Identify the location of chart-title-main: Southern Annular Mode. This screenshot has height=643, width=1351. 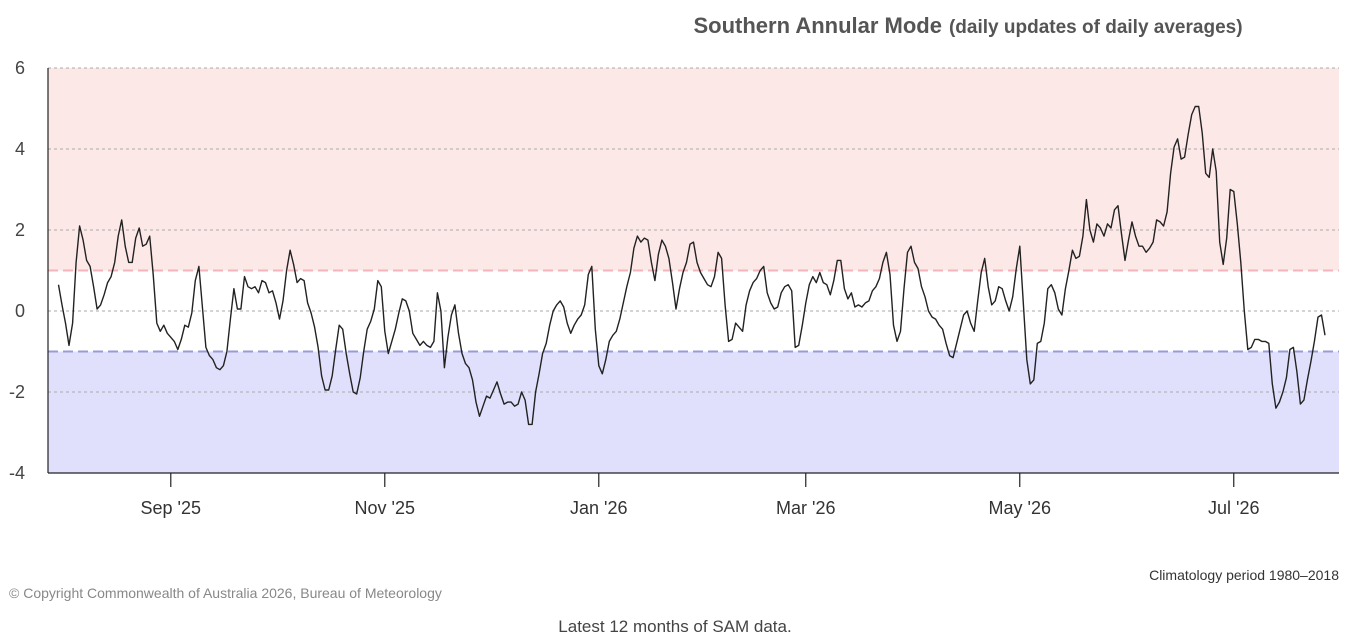
(817, 25).